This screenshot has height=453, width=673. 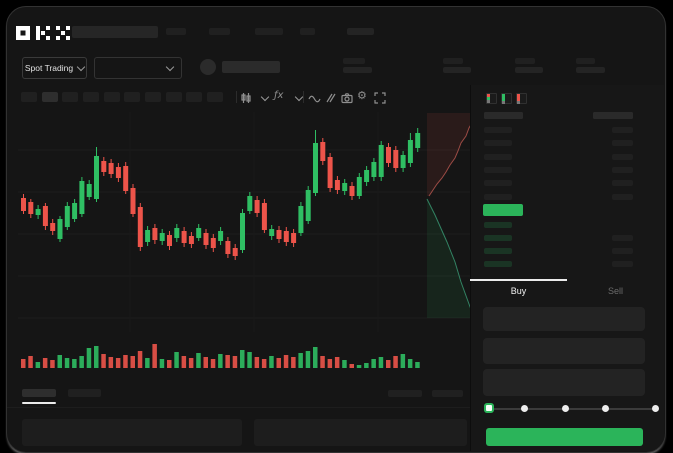 I want to click on bid-amount-placeholder, so click(x=622, y=251).